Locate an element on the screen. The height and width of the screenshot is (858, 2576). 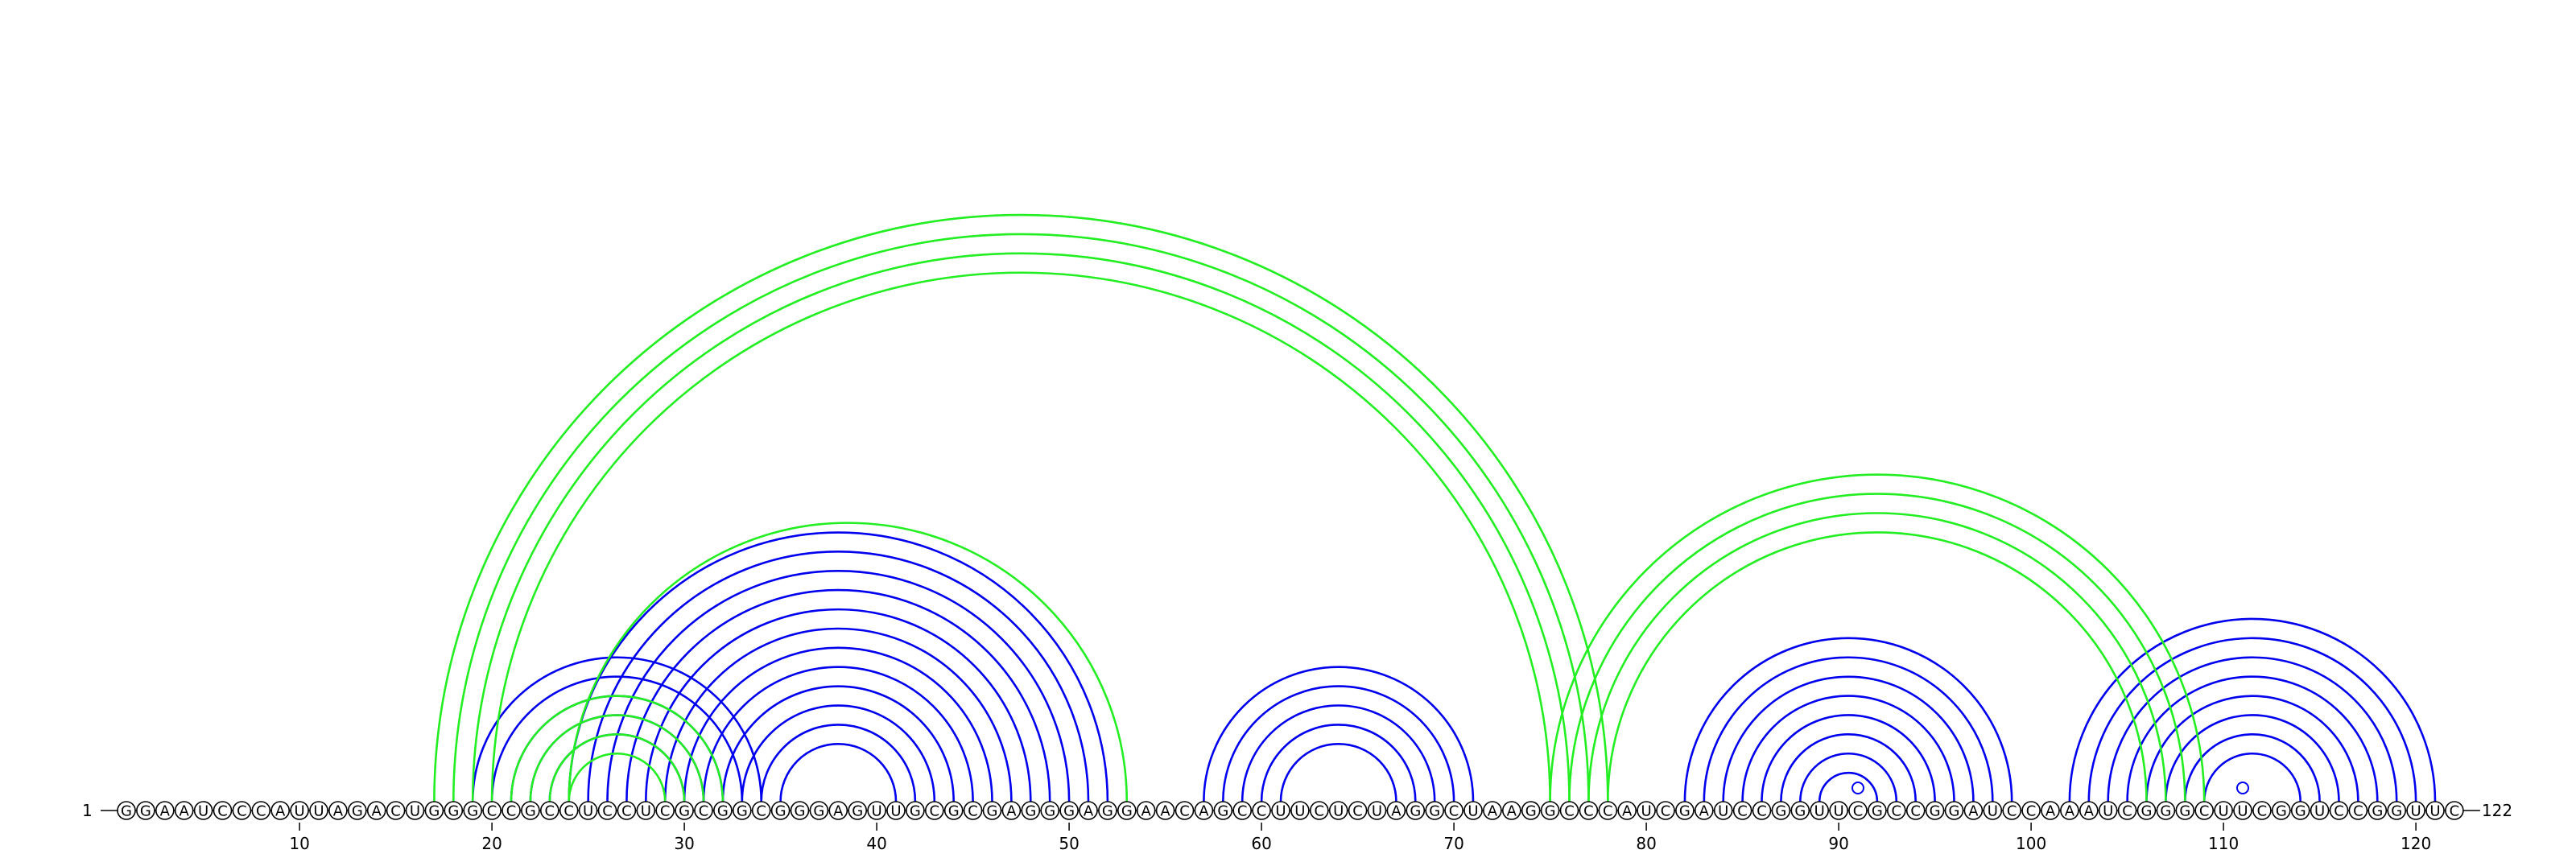
start-label: 1 is located at coordinates (87, 811).